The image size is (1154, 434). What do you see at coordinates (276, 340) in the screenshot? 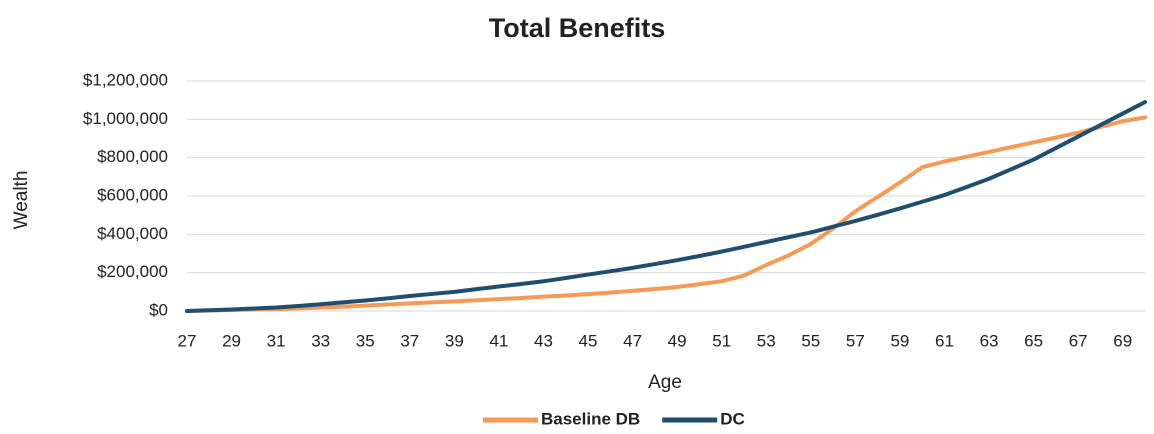
I see `x-tick-label: 31` at bounding box center [276, 340].